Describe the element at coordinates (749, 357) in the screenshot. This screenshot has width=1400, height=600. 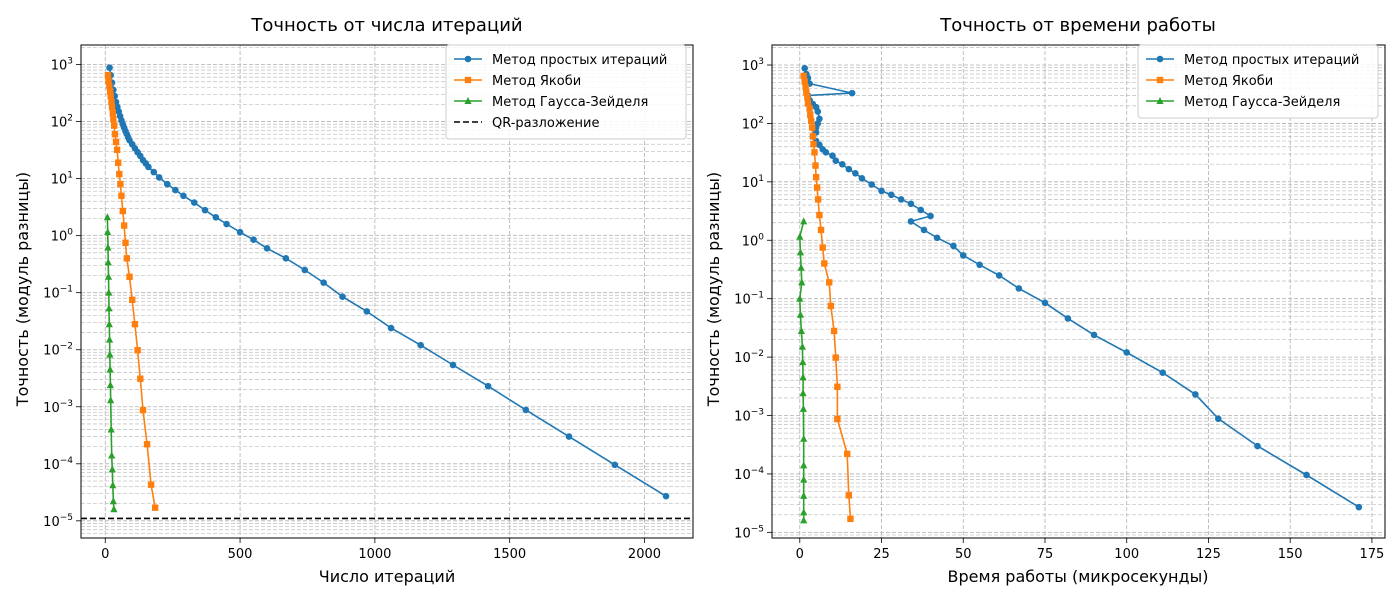
I see `y-tick-label: 10⁻²` at that location.